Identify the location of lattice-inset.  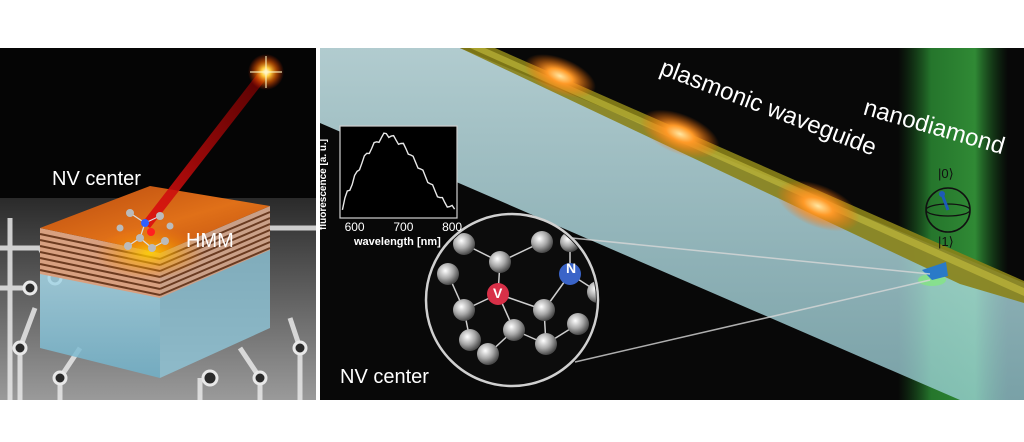
(512, 300).